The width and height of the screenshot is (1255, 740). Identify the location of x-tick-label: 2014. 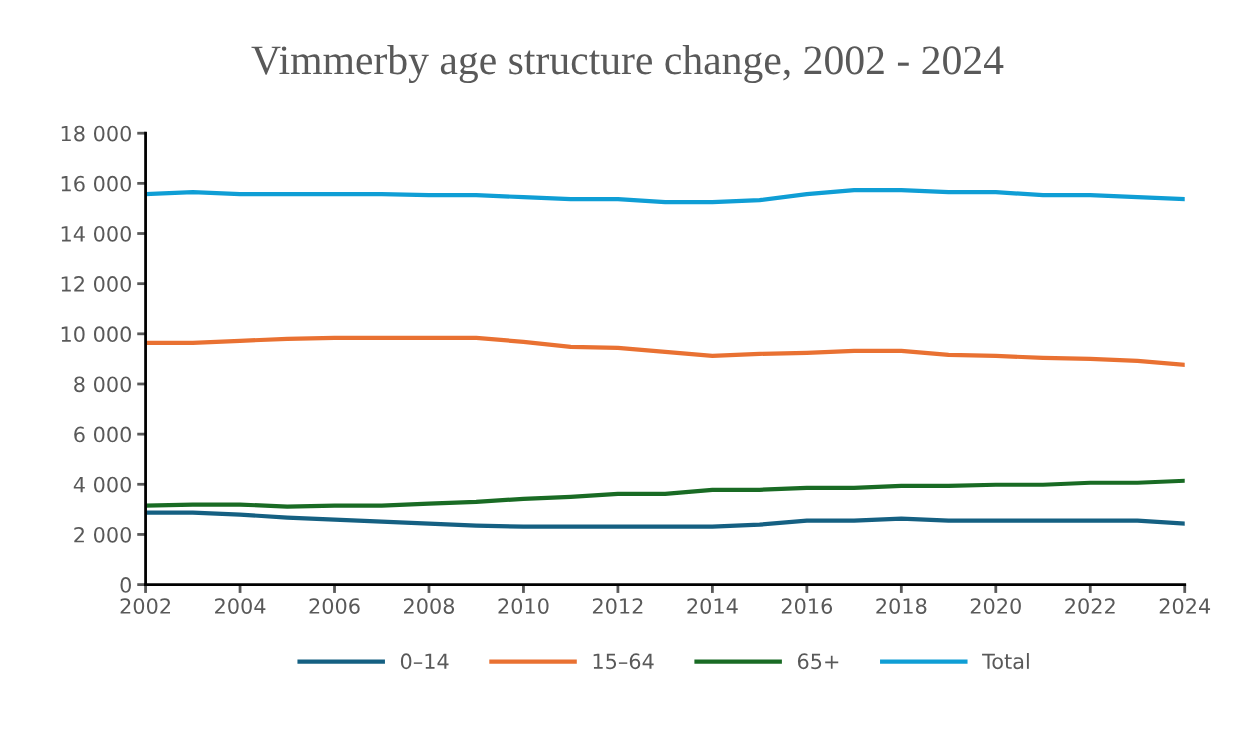
(712, 606).